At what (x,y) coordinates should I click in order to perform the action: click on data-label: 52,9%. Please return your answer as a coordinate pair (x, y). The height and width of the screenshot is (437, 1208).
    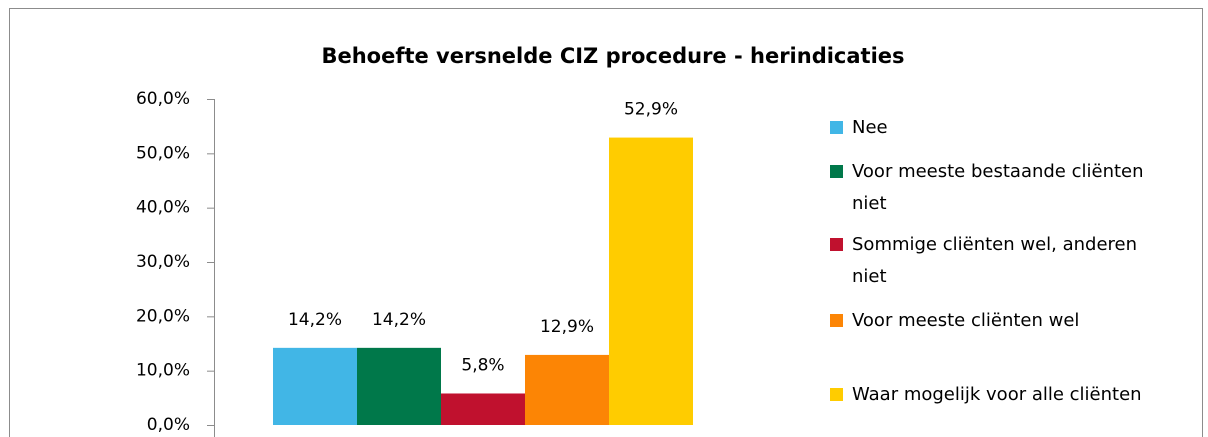
    Looking at the image, I should click on (651, 110).